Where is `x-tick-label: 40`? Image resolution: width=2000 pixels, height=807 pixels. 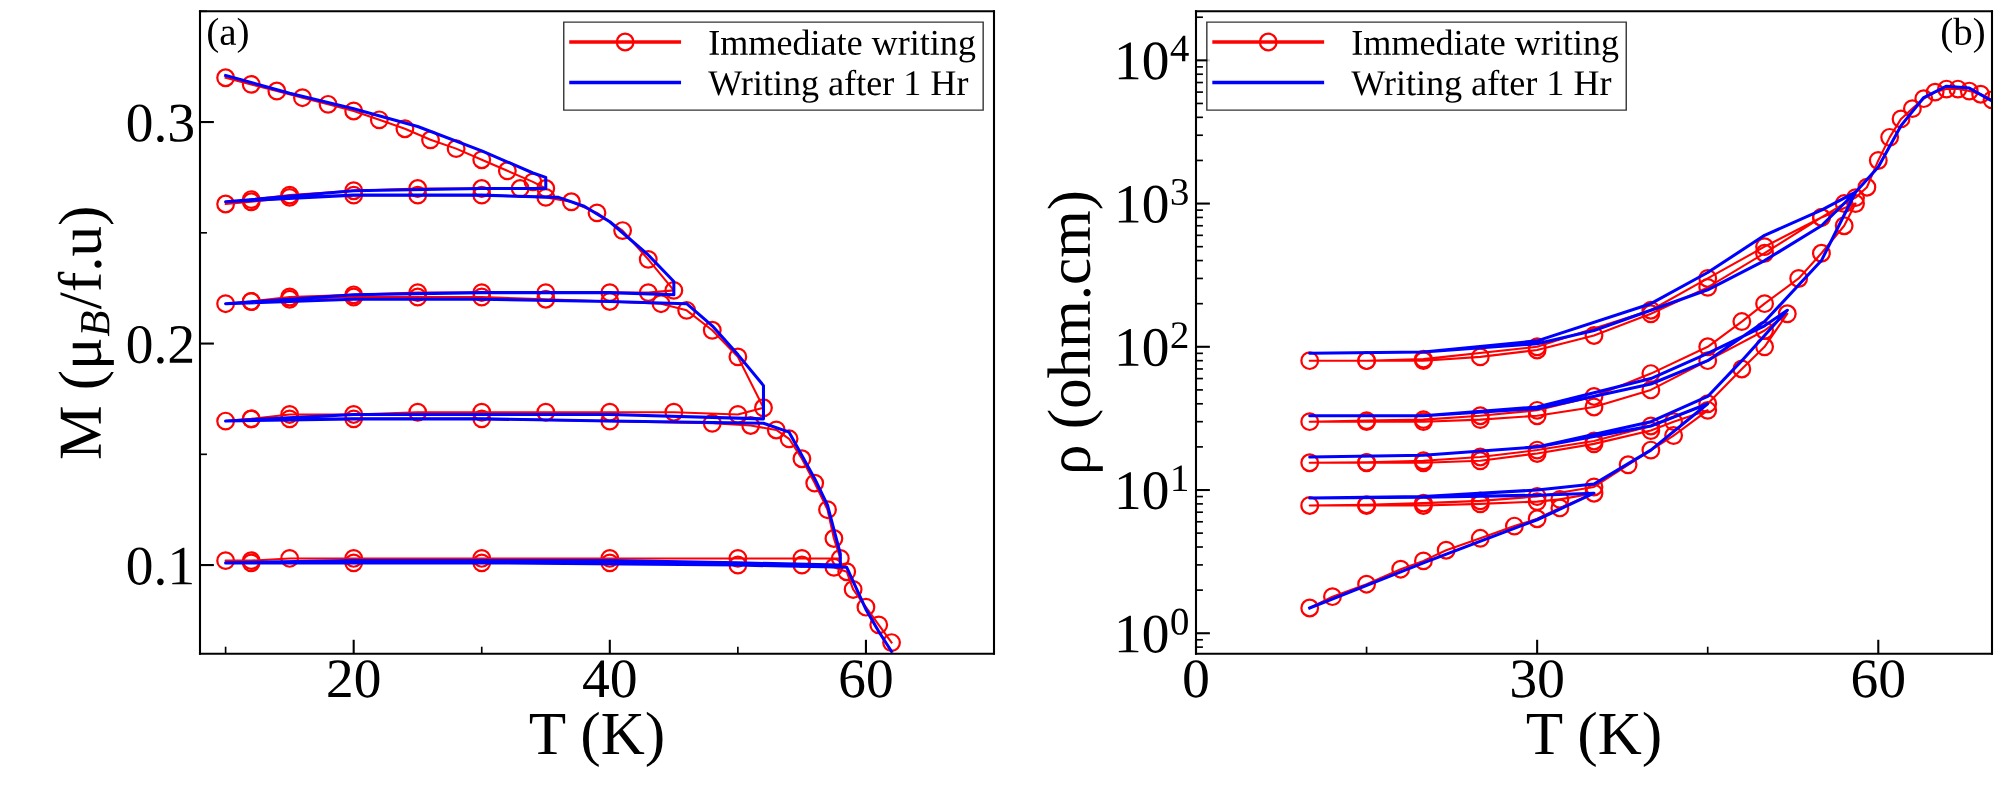 x-tick-label: 40 is located at coordinates (609, 679).